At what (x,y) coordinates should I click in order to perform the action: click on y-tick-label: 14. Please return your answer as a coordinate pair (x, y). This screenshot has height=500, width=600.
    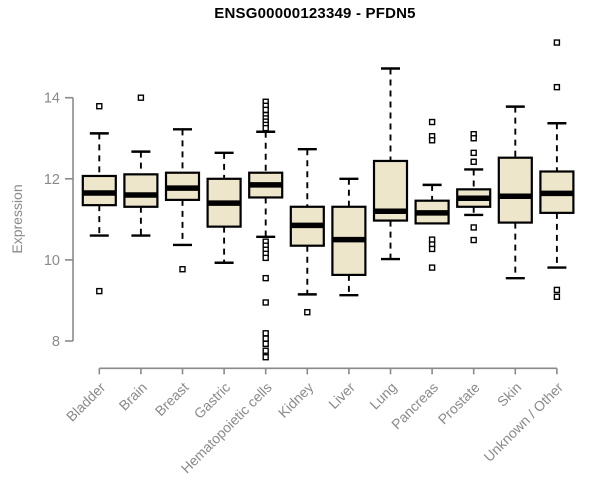
    Looking at the image, I should click on (52, 99).